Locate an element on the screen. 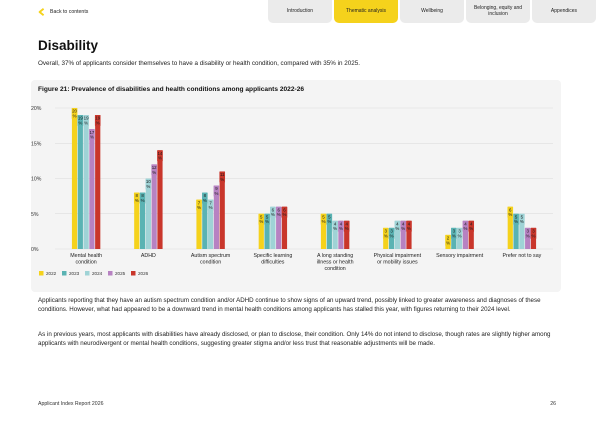  x-category-label: Sensory impairment is located at coordinates (460, 256).